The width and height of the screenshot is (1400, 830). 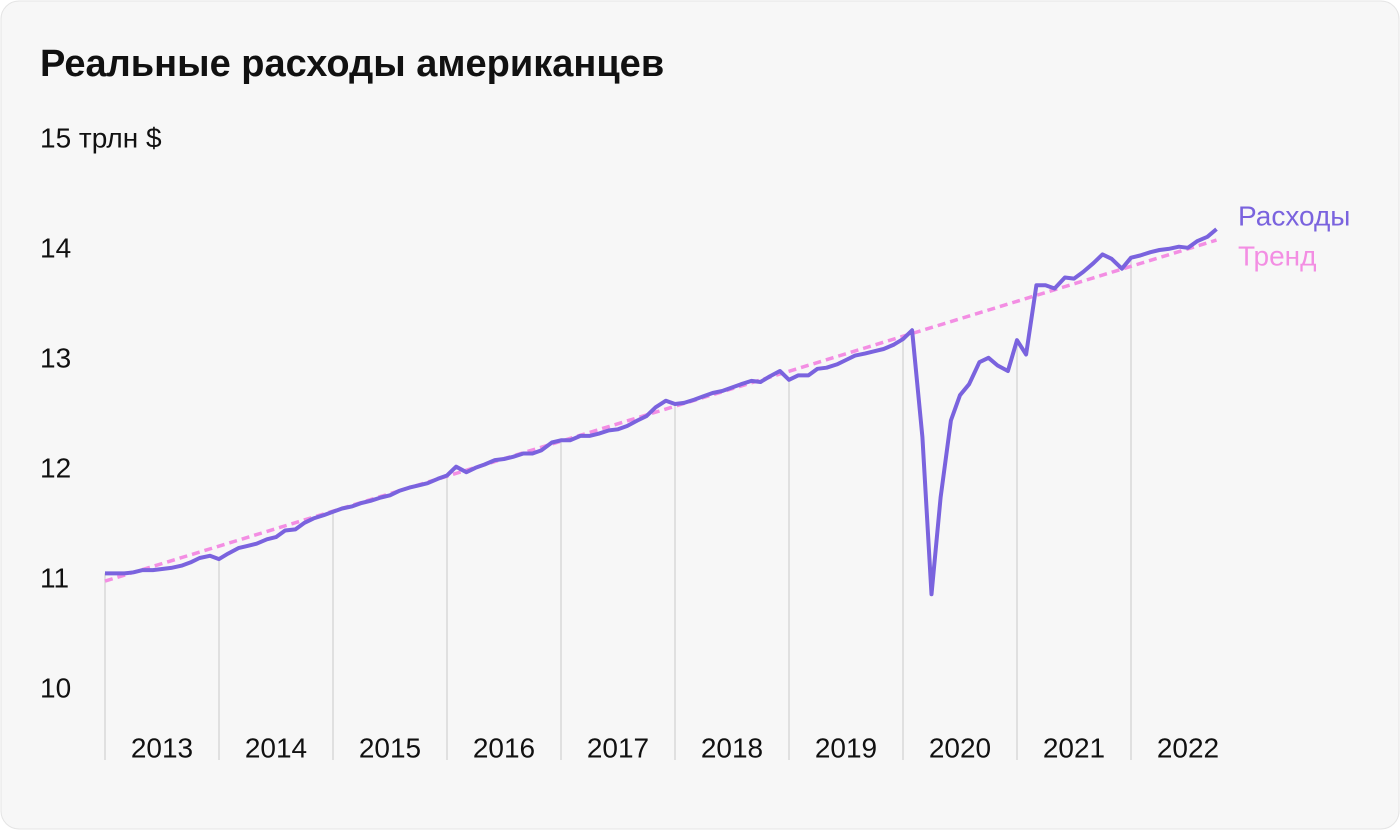 What do you see at coordinates (352, 64) in the screenshot?
I see `chart-title: Реальные расходы американцев` at bounding box center [352, 64].